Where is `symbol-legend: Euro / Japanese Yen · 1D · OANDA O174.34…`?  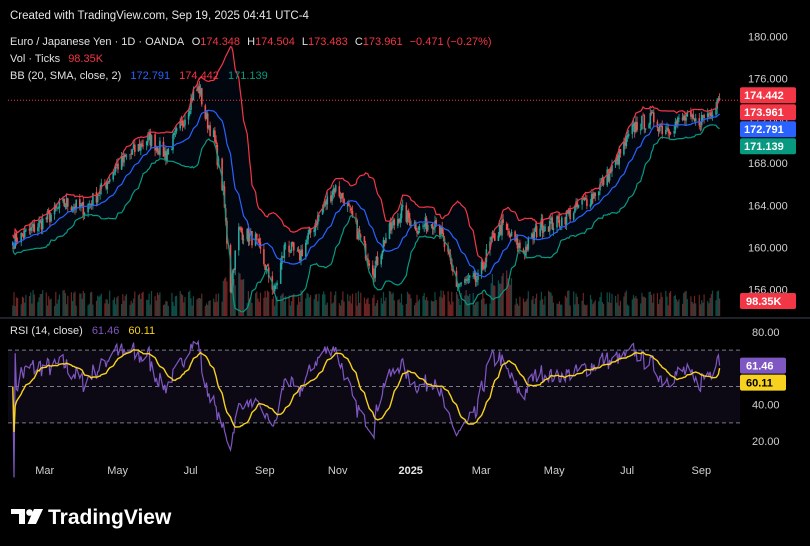
symbol-legend: Euro / Japanese Yen · 1D · OANDA O174.34… is located at coordinates (251, 42).